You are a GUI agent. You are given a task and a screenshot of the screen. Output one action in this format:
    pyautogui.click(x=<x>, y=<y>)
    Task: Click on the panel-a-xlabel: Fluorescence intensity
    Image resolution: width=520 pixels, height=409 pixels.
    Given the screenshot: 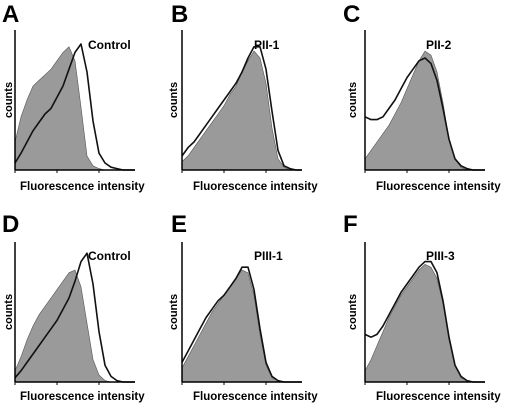 What is the action you would take?
    pyautogui.click(x=82, y=187)
    